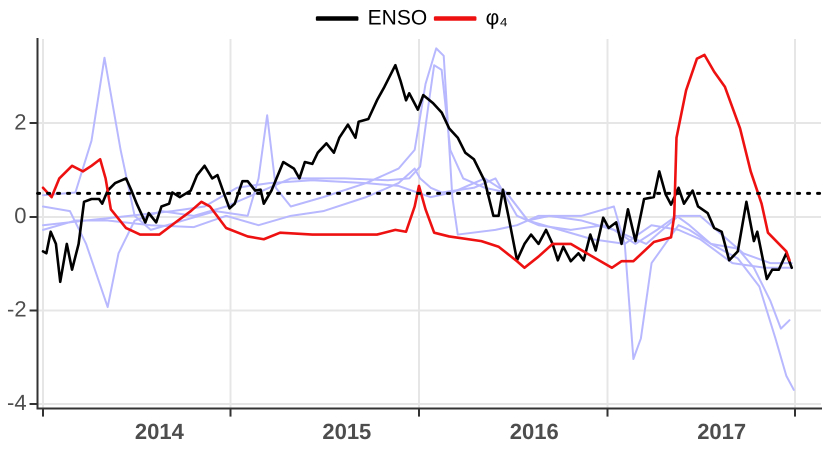  Describe the element at coordinates (159, 431) in the screenshot. I see `x-tick-label: 2014` at that location.